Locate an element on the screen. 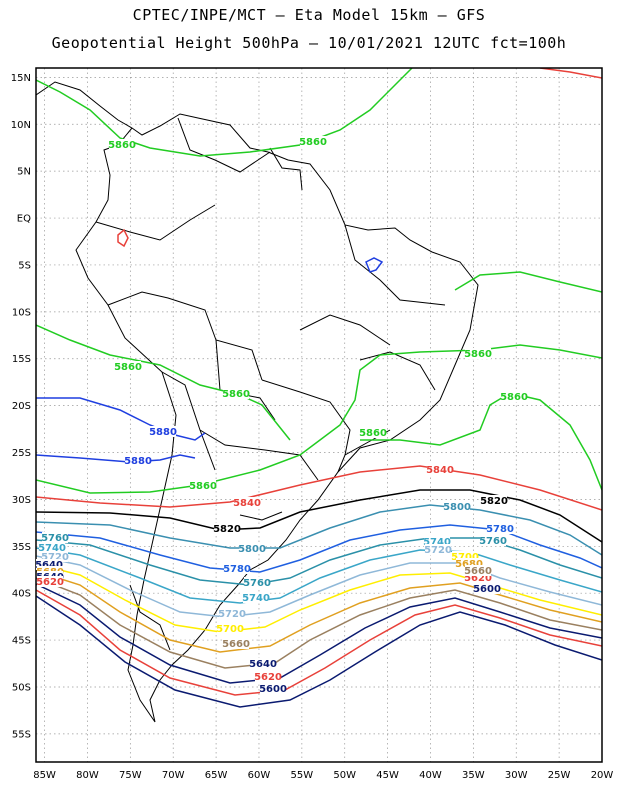 This screenshot has height=800, width=618. lon-tick-label: 20W is located at coordinates (602, 775).